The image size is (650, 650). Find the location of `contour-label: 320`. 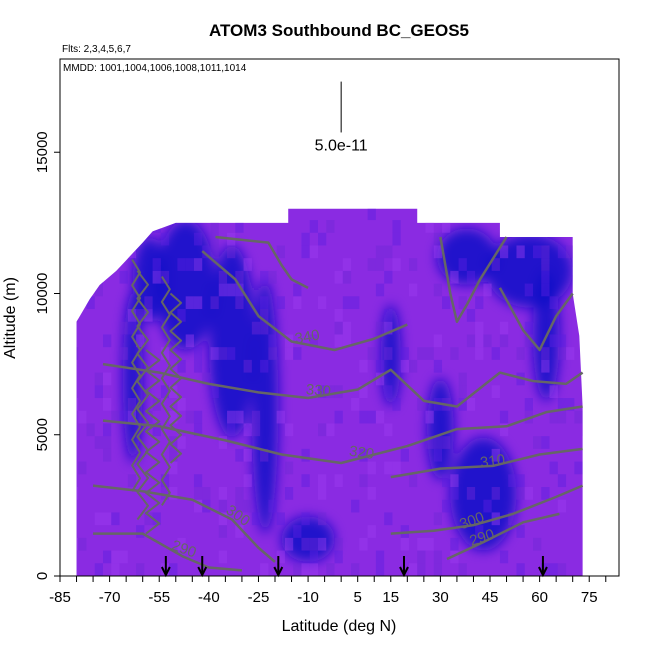

contour-label: 320 is located at coordinates (361, 453).